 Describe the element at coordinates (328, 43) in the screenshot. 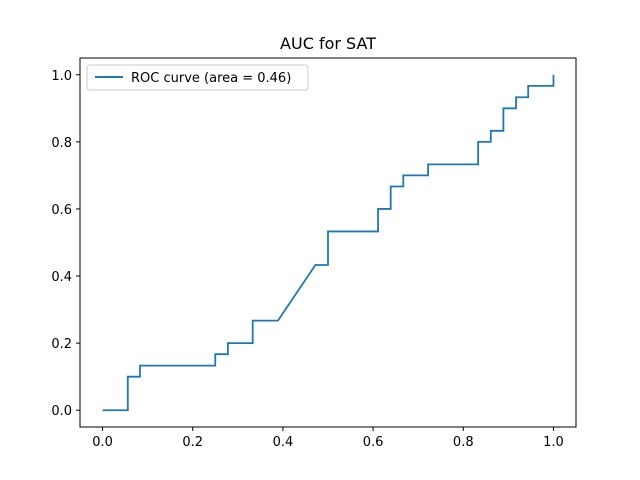

I see `chart-title: AUC for SAT` at that location.